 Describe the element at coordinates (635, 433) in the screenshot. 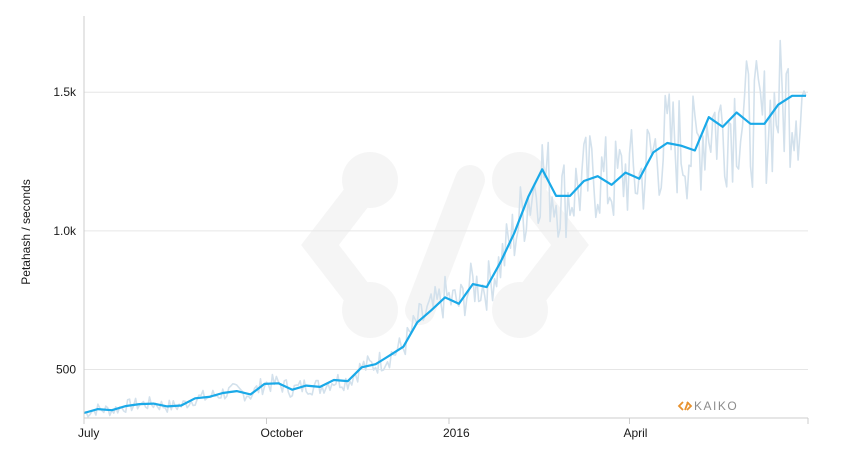

I see `x-tick-label: April` at that location.